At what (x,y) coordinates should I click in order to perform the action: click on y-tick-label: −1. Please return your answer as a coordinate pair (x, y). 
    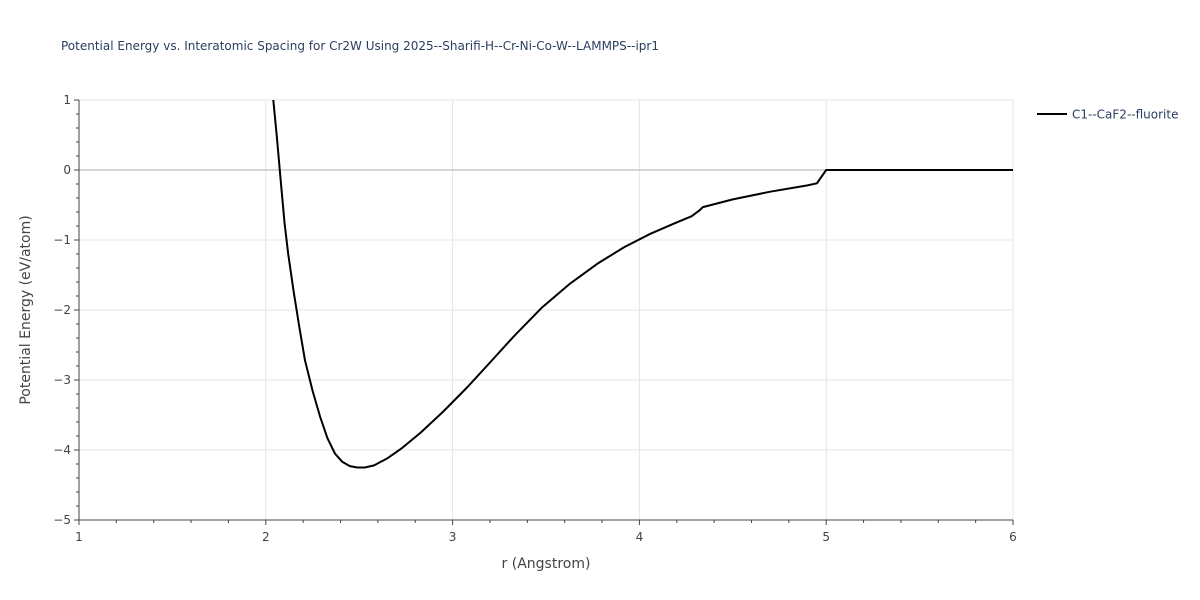
    Looking at the image, I should click on (62, 240).